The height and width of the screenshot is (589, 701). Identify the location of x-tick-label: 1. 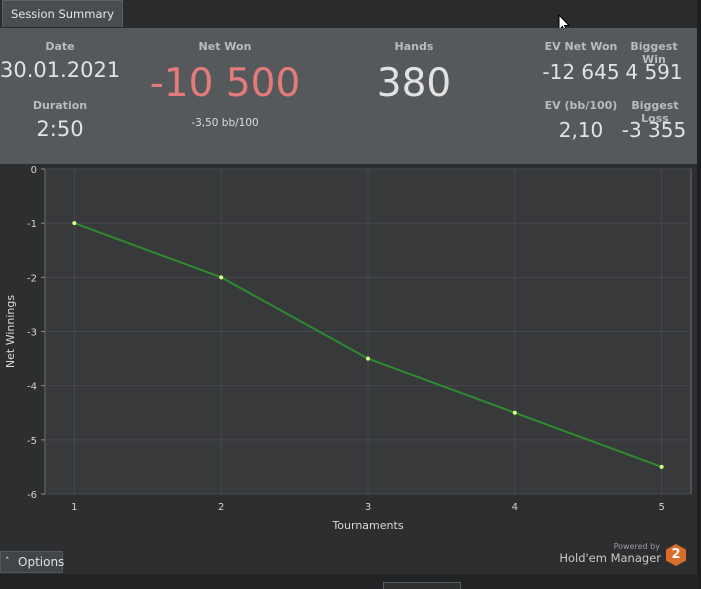
(74, 507).